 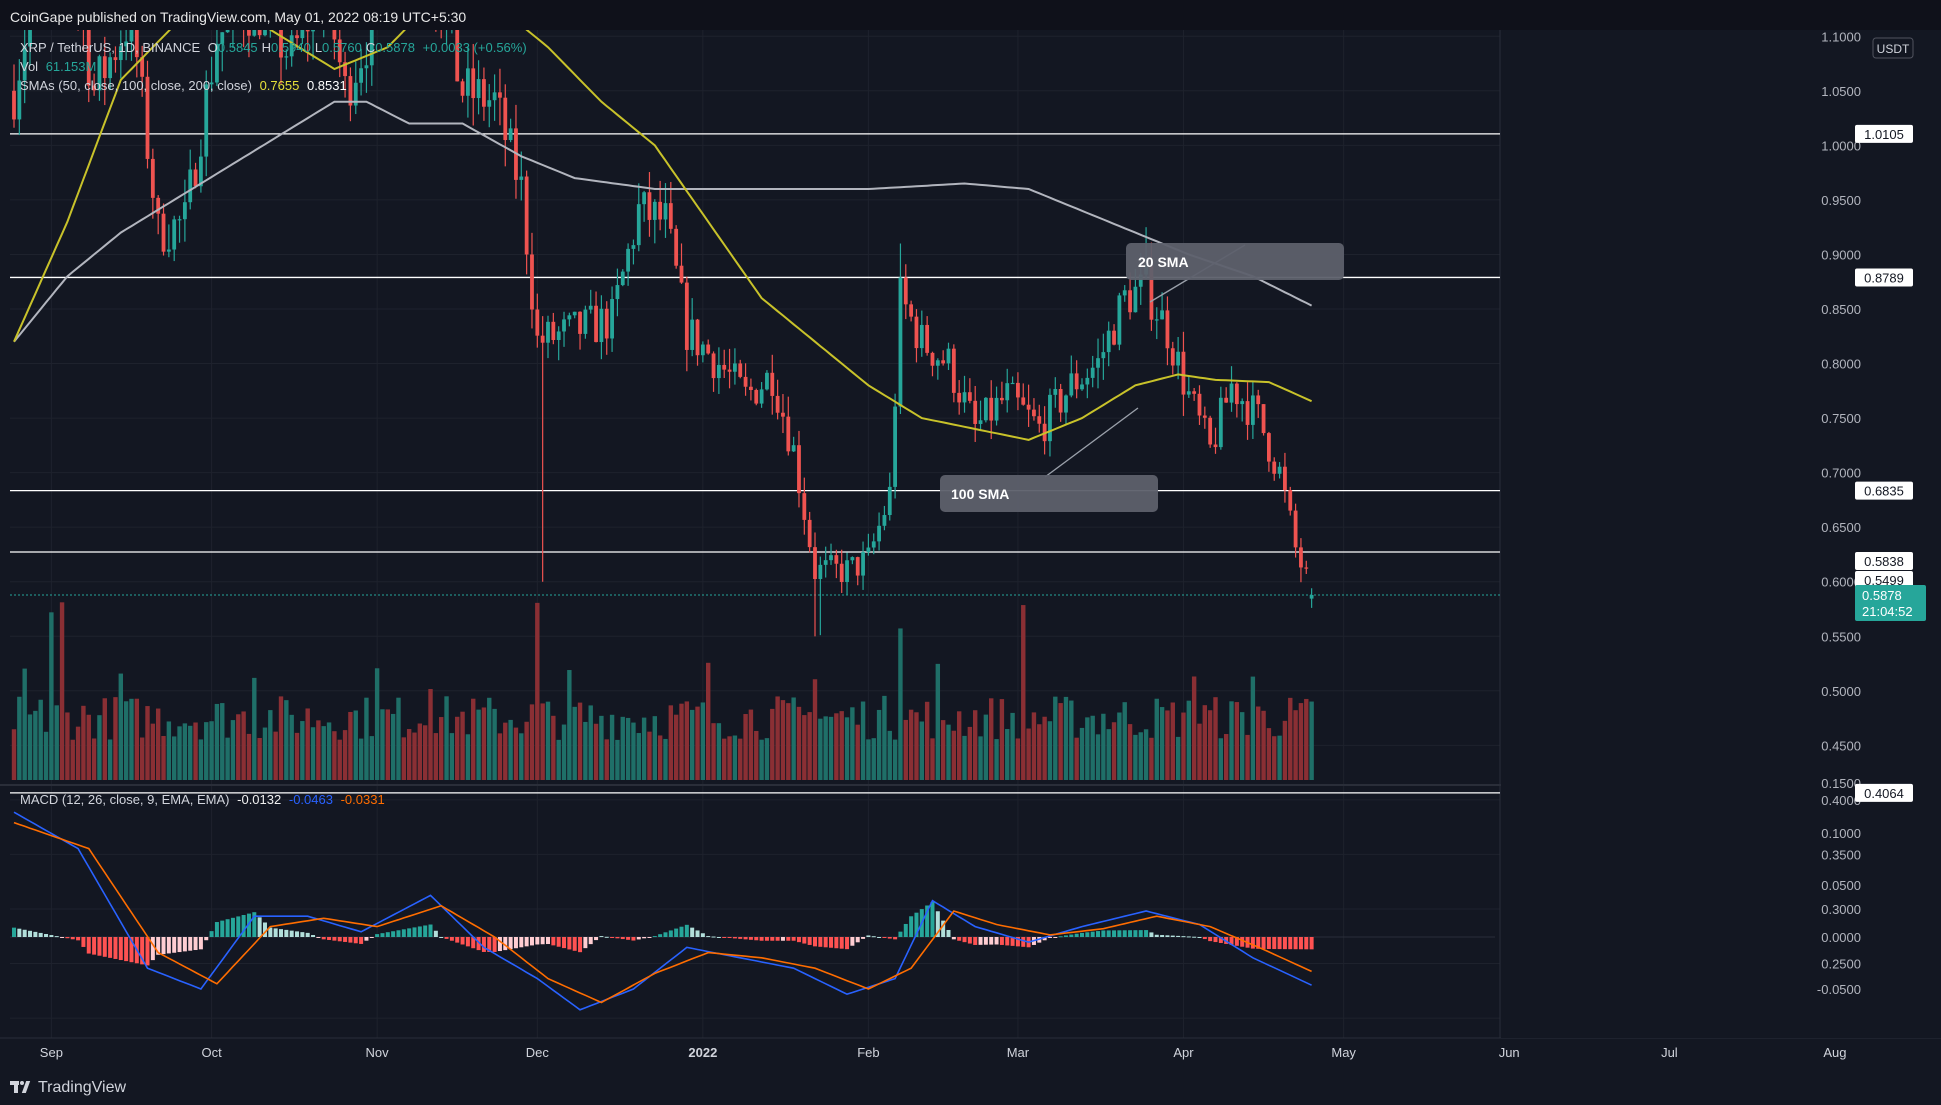 I want to click on level-tag: 0.4064, so click(x=1884, y=792).